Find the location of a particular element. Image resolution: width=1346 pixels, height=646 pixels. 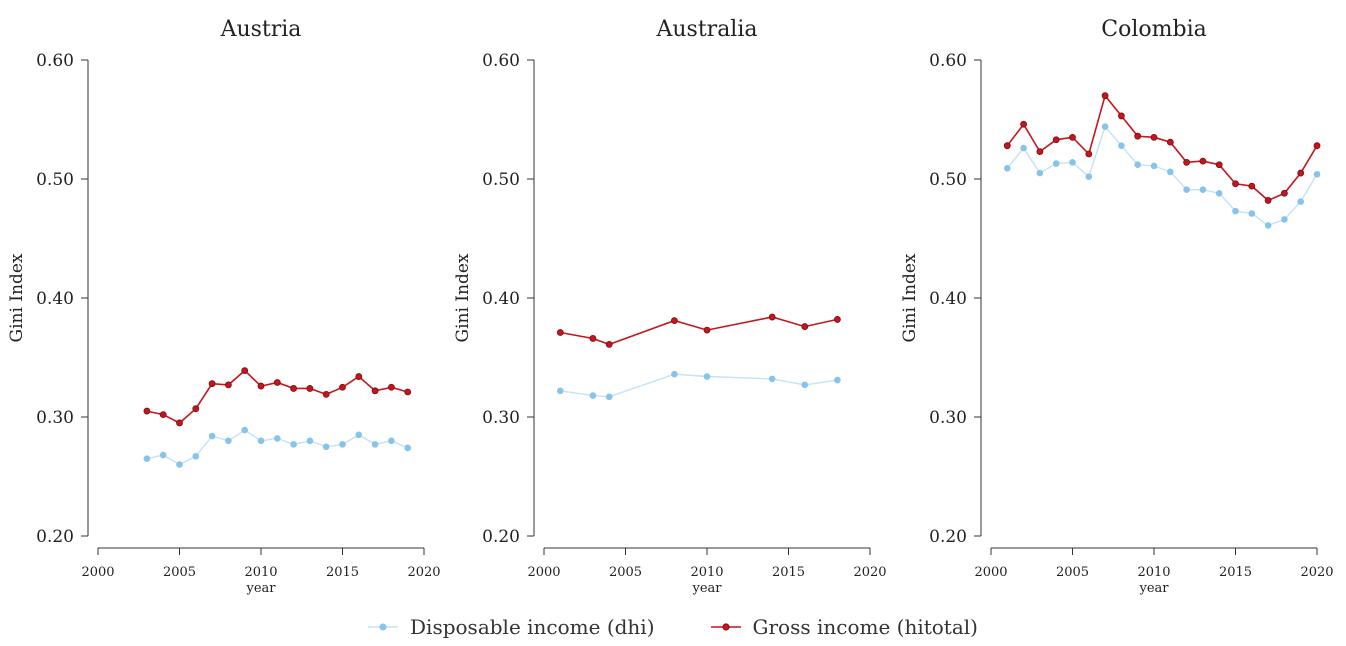

legend-label-hitotal: Gross income (hitotal) is located at coordinates (865, 627).